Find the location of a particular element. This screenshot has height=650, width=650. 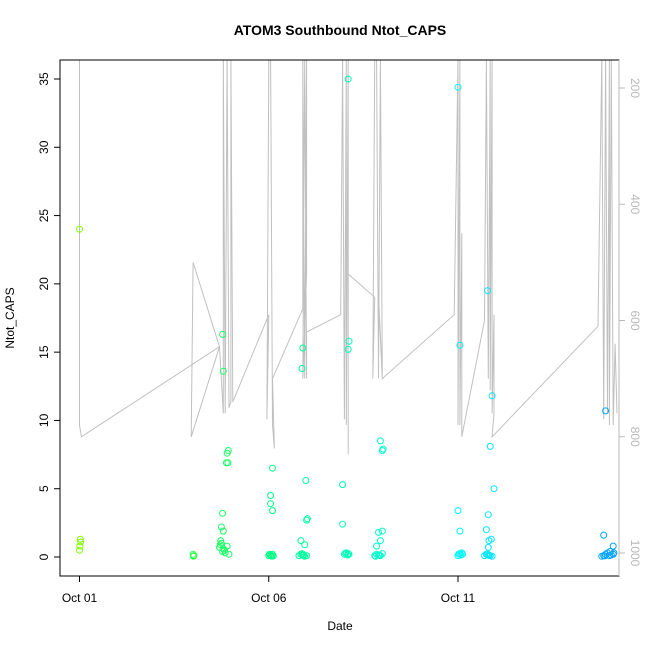

y-tick-label: 20 is located at coordinates (44, 284).